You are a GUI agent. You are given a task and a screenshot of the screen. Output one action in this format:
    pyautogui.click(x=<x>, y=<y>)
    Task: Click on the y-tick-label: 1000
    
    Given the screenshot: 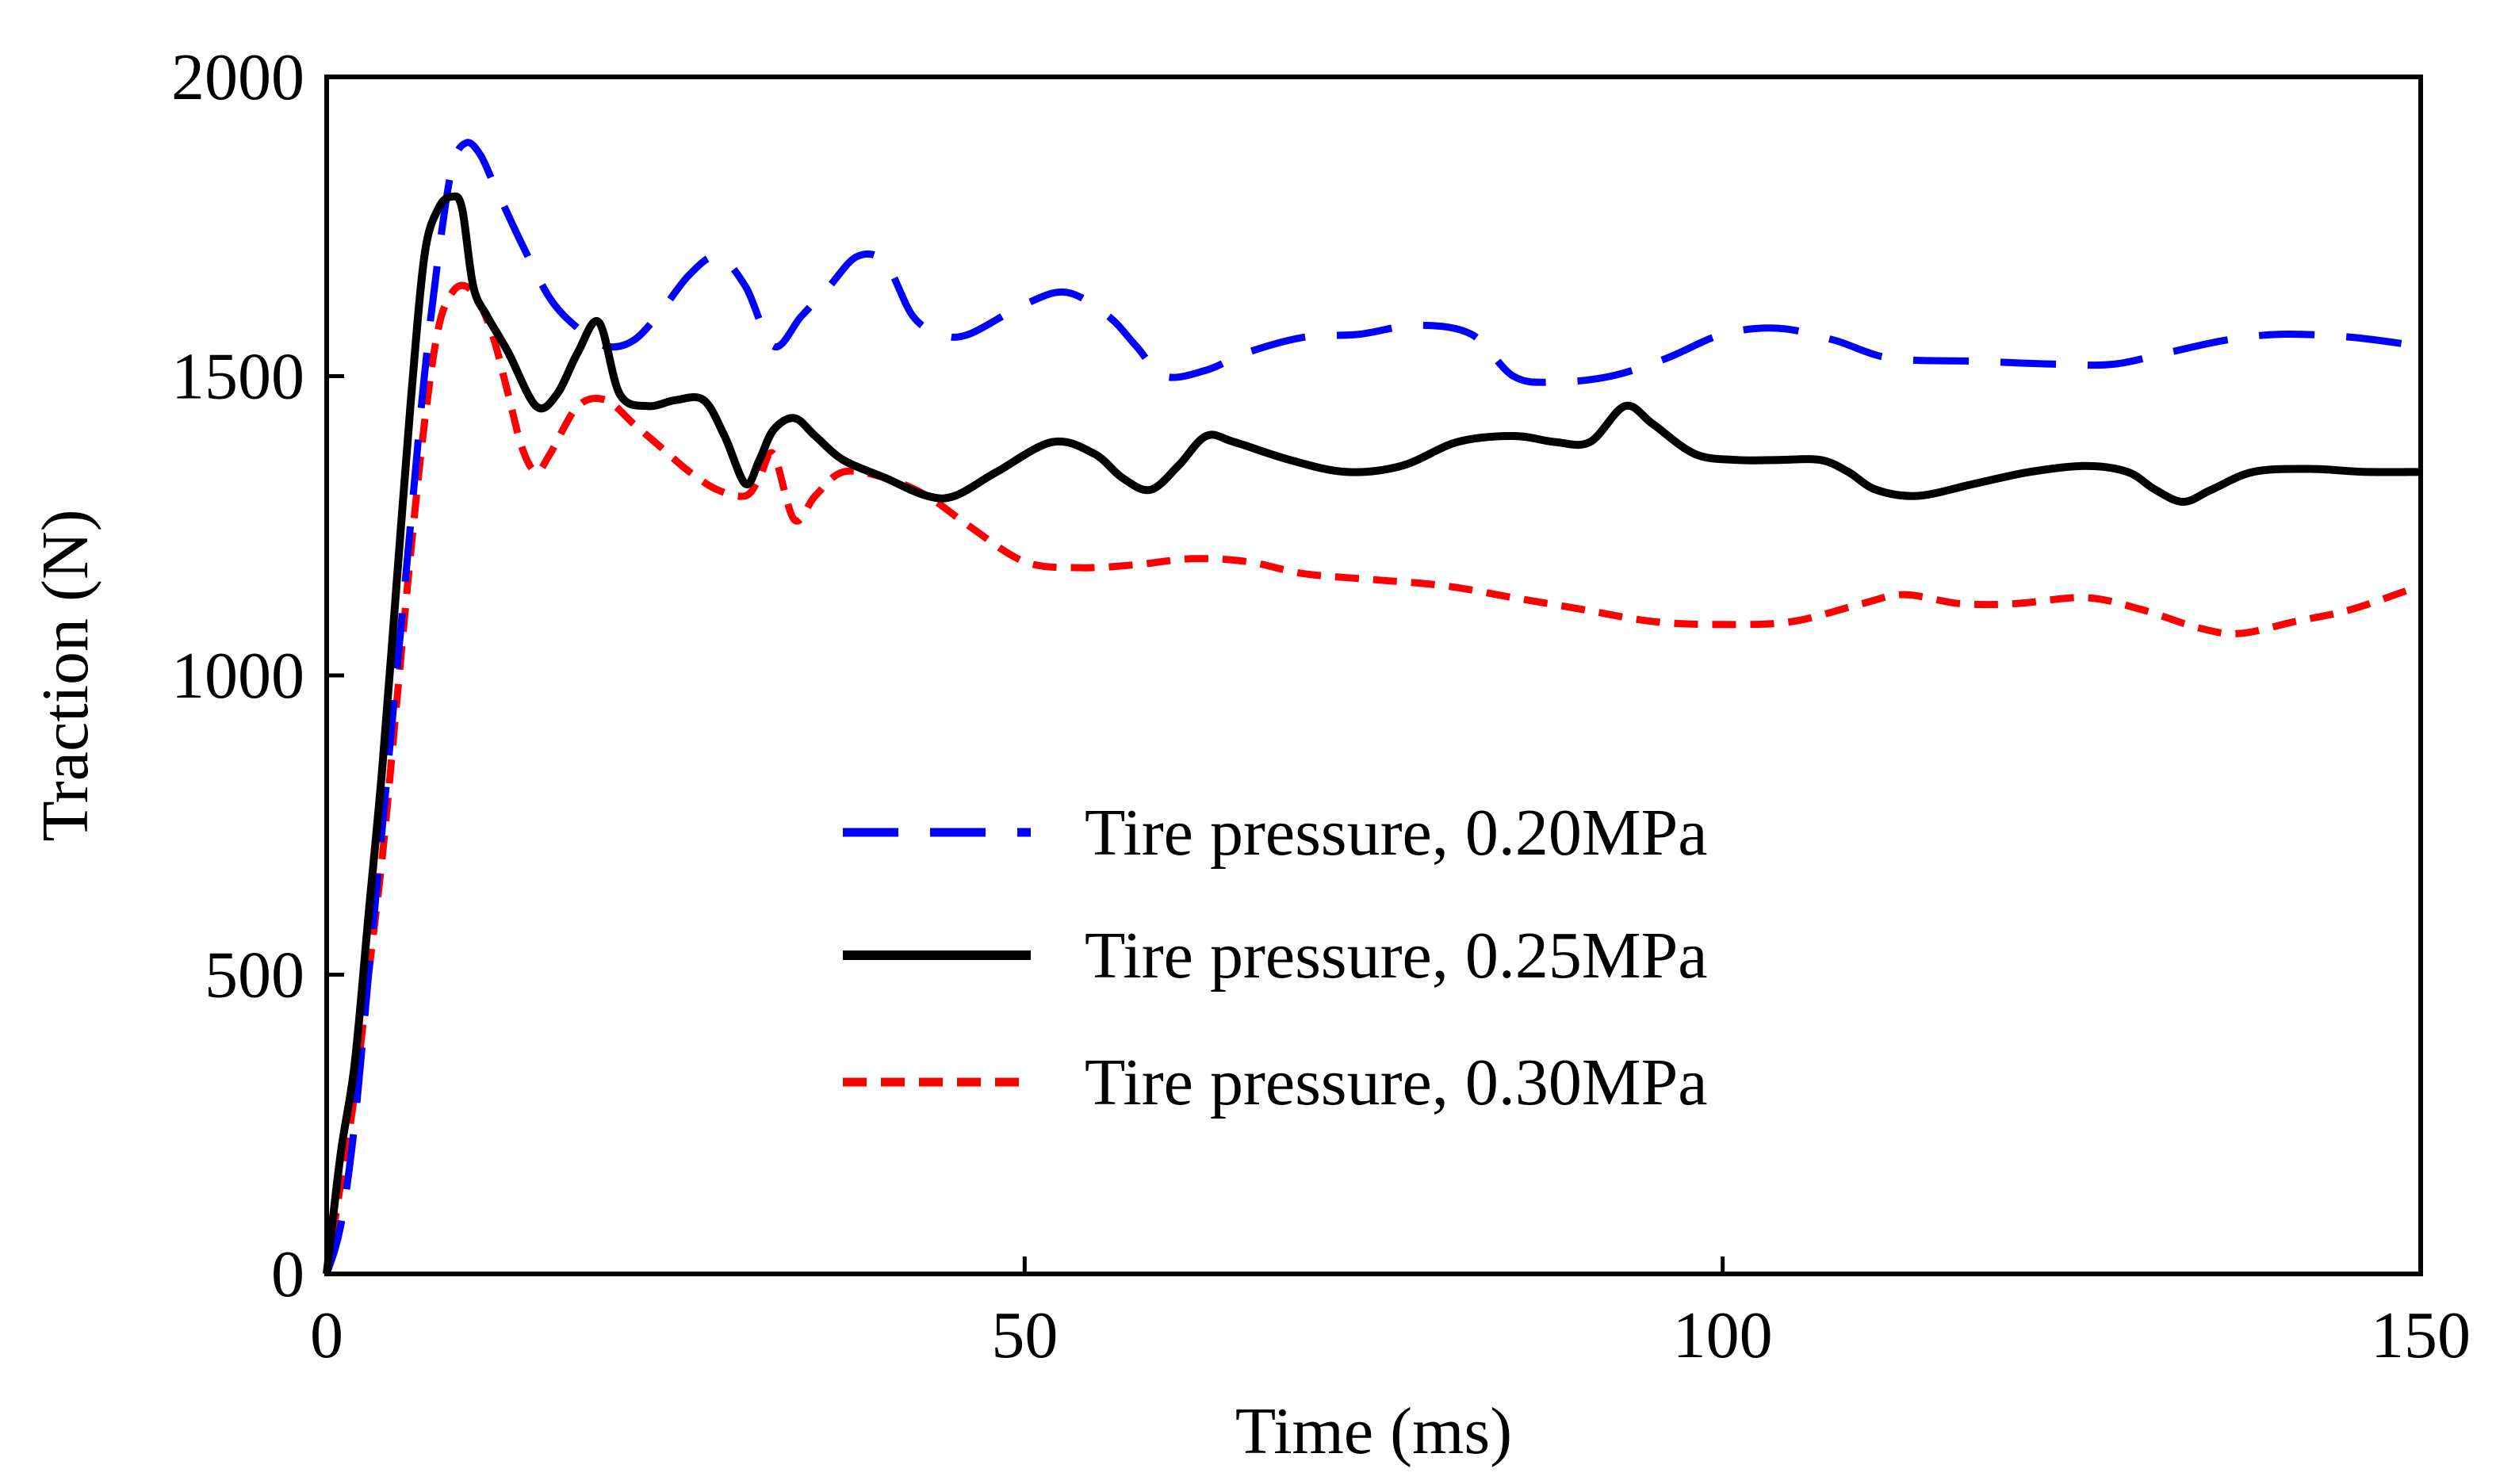 What is the action you would take?
    pyautogui.click(x=238, y=676)
    